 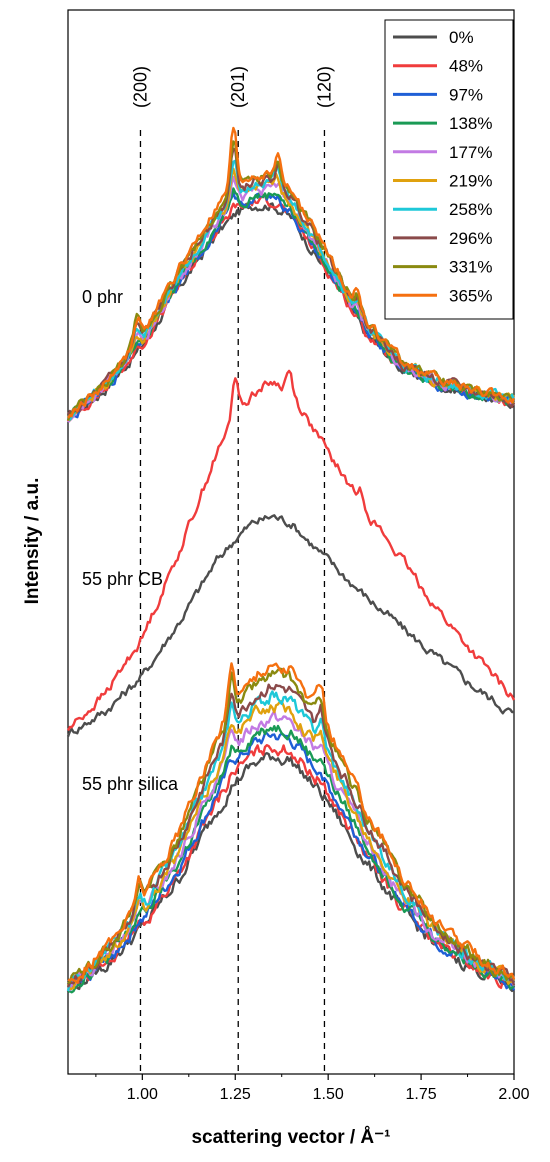 I want to click on legend-entry-label: 331%, so click(x=470, y=267).